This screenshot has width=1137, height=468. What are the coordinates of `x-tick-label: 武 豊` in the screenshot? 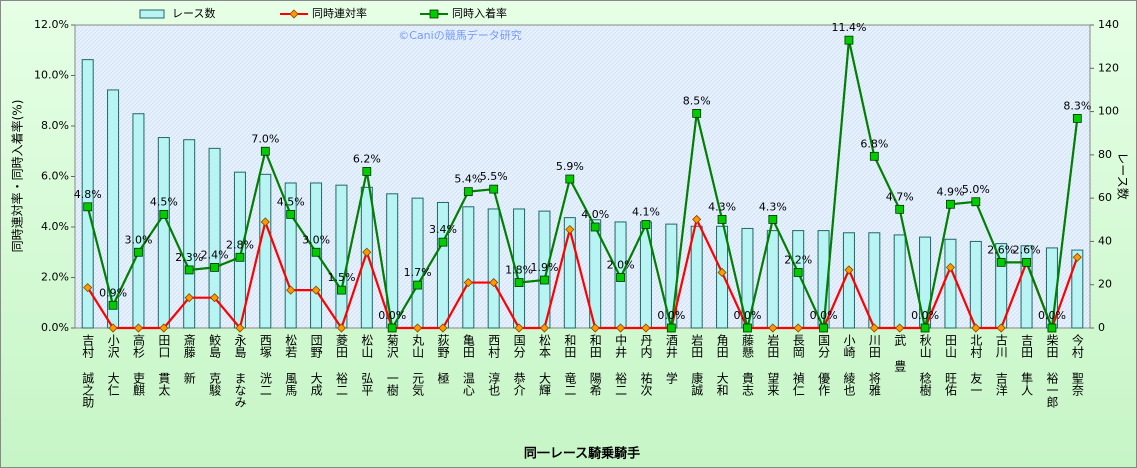 It's located at (900, 353).